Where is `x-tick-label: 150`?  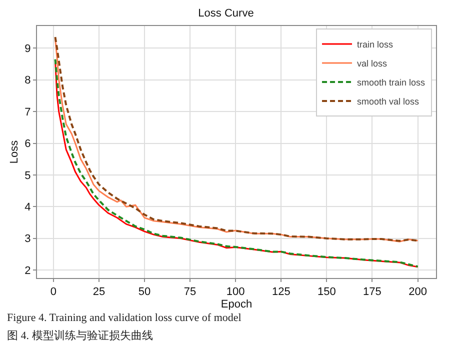 x-tick-label: 150 is located at coordinates (327, 292).